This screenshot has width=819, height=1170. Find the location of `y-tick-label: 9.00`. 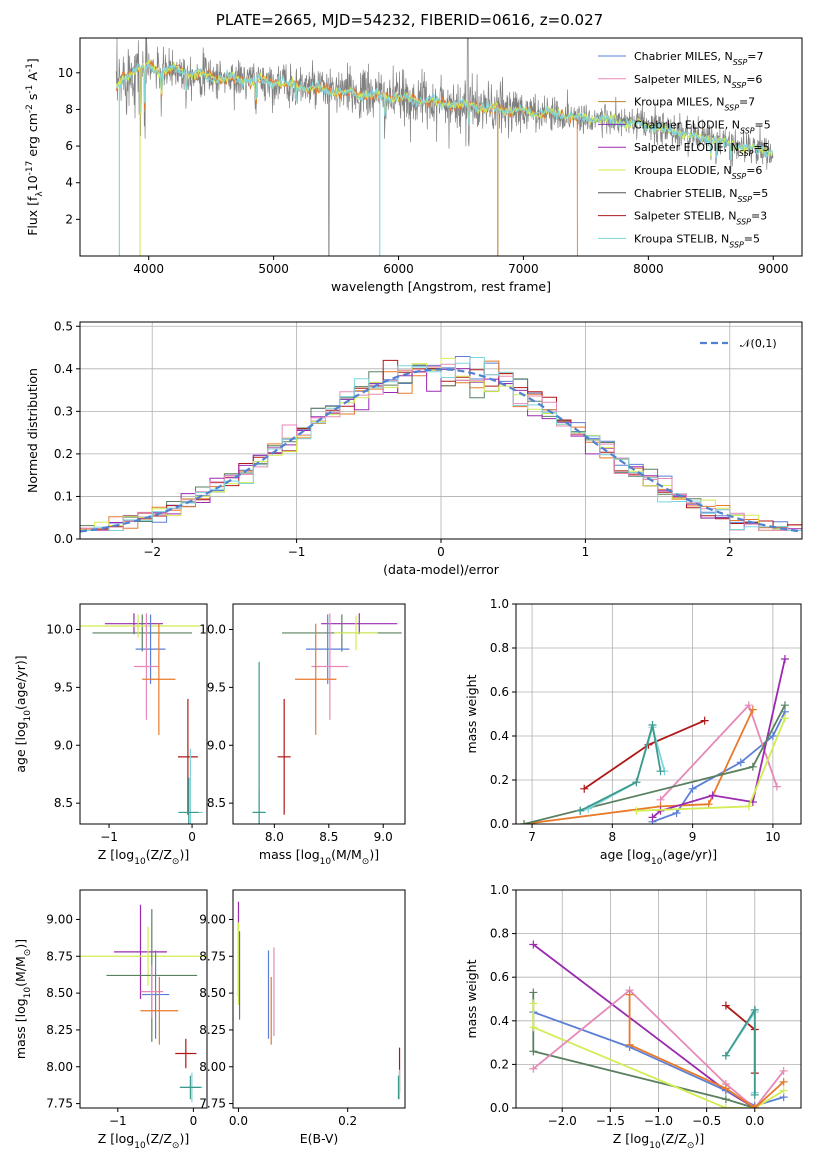

y-tick-label: 9.00 is located at coordinates (212, 919).